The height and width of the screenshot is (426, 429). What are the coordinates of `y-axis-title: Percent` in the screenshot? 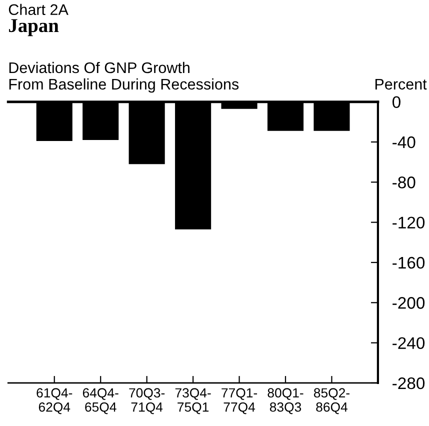 It's located at (401, 84).